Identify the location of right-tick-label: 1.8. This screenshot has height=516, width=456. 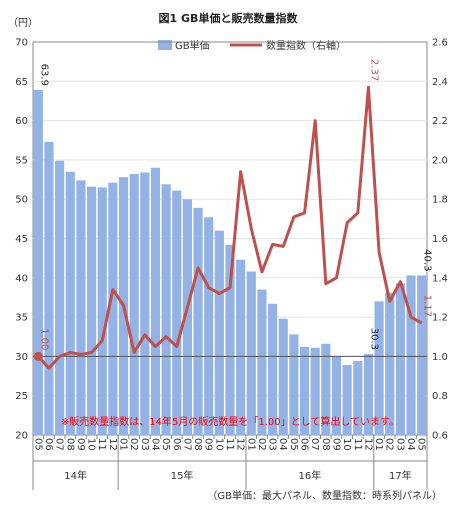
(440, 200).